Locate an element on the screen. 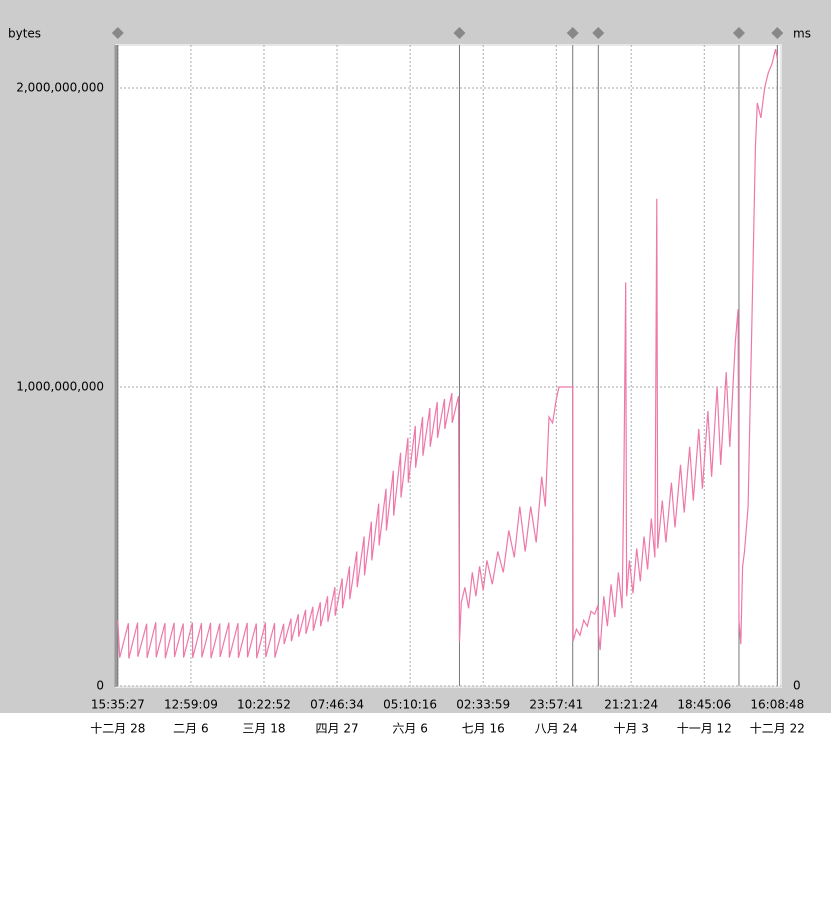 The image size is (831, 904). x-tick-date: 七月 16 is located at coordinates (483, 729).